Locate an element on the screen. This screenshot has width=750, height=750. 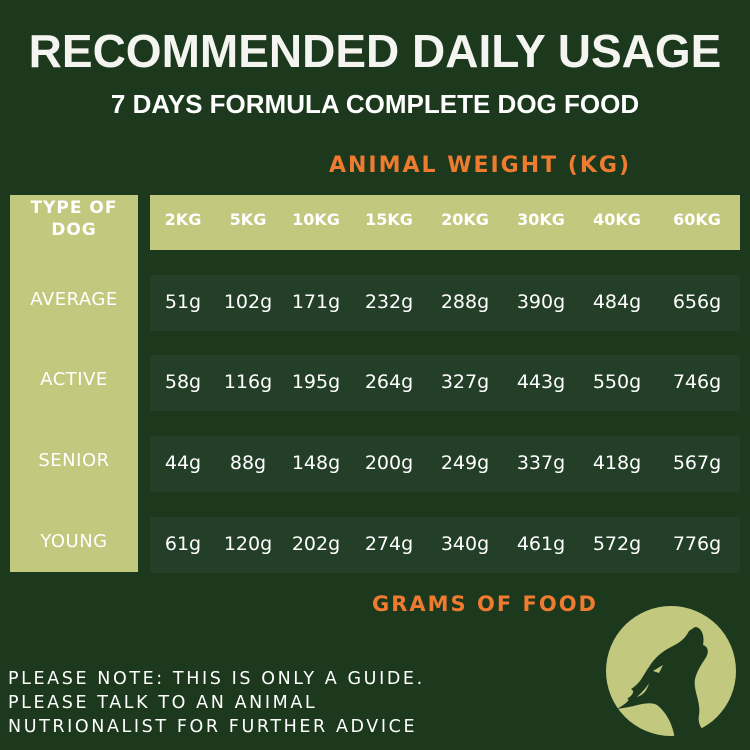
table-cell: 200g is located at coordinates (389, 463).